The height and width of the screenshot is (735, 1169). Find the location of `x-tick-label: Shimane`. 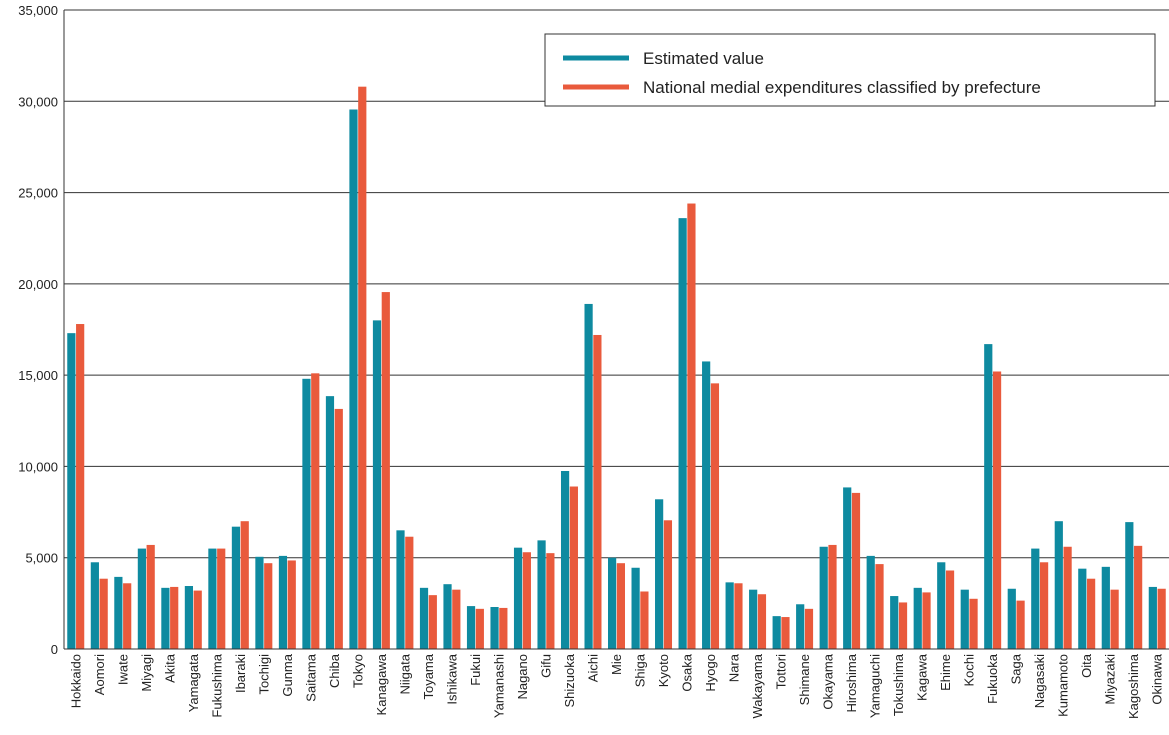

x-tick-label: Shimane is located at coordinates (804, 679).